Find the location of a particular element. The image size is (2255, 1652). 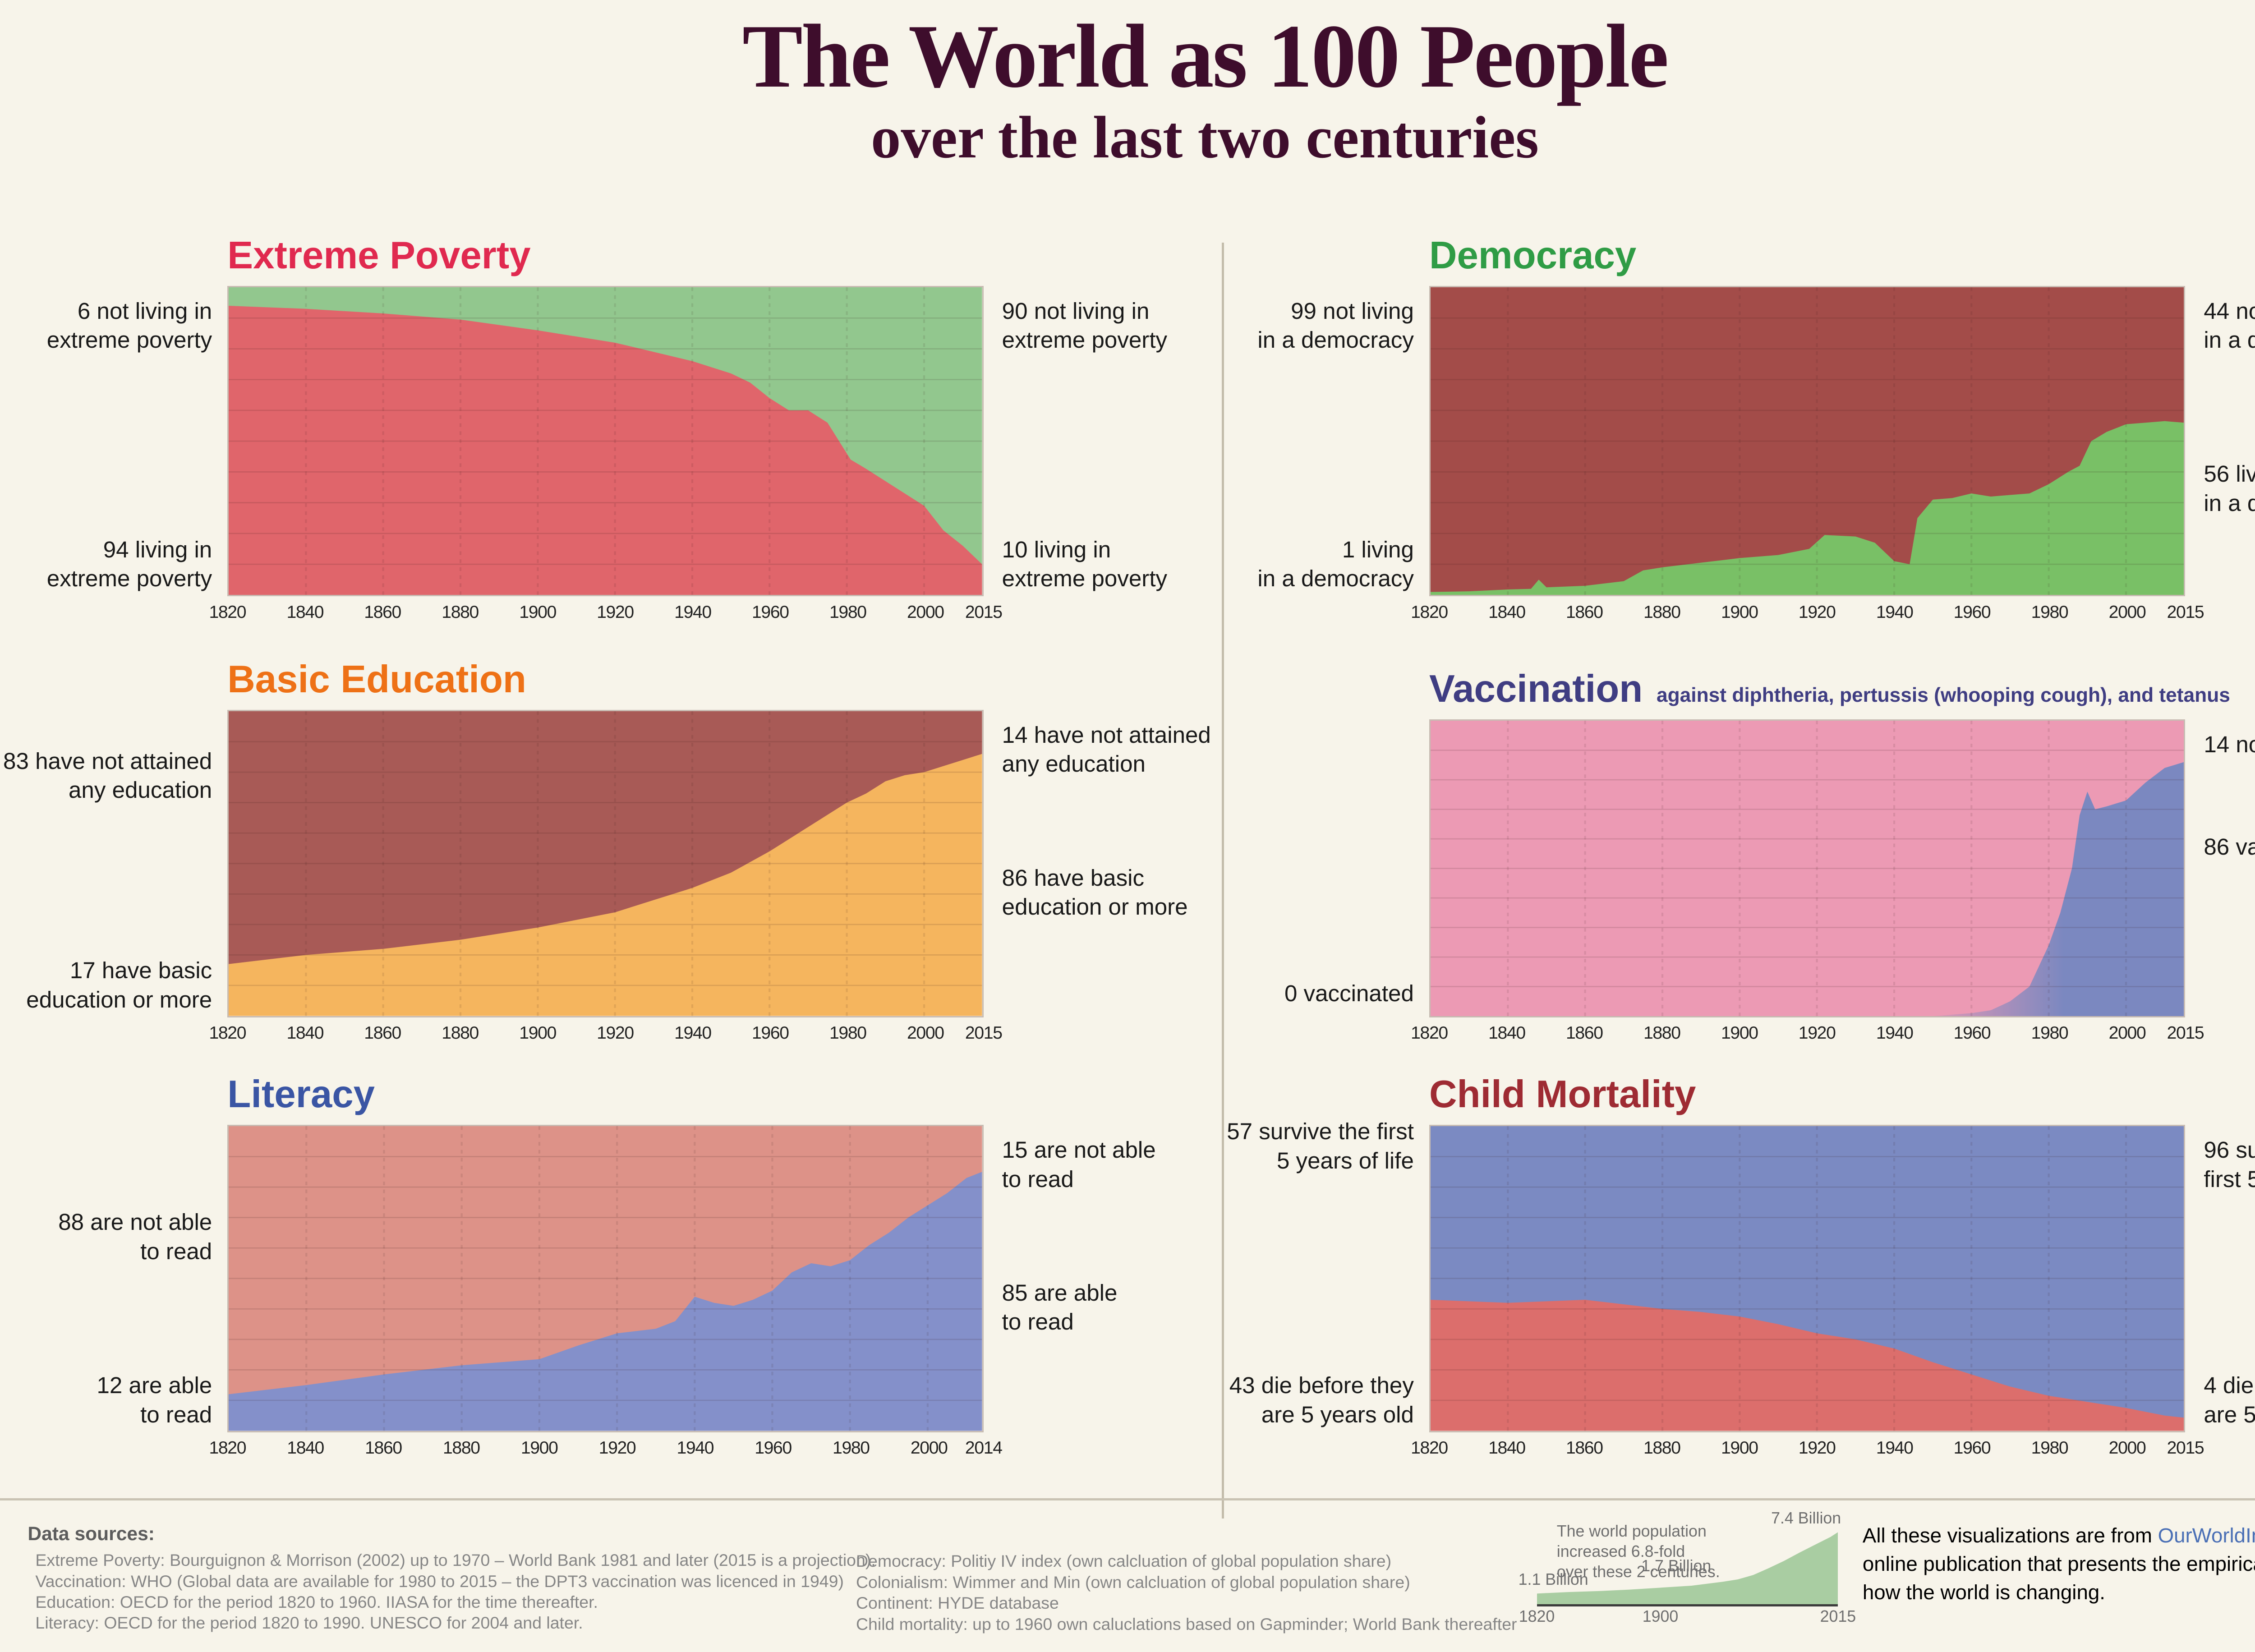

x-tick: 2014 is located at coordinates (984, 1448).